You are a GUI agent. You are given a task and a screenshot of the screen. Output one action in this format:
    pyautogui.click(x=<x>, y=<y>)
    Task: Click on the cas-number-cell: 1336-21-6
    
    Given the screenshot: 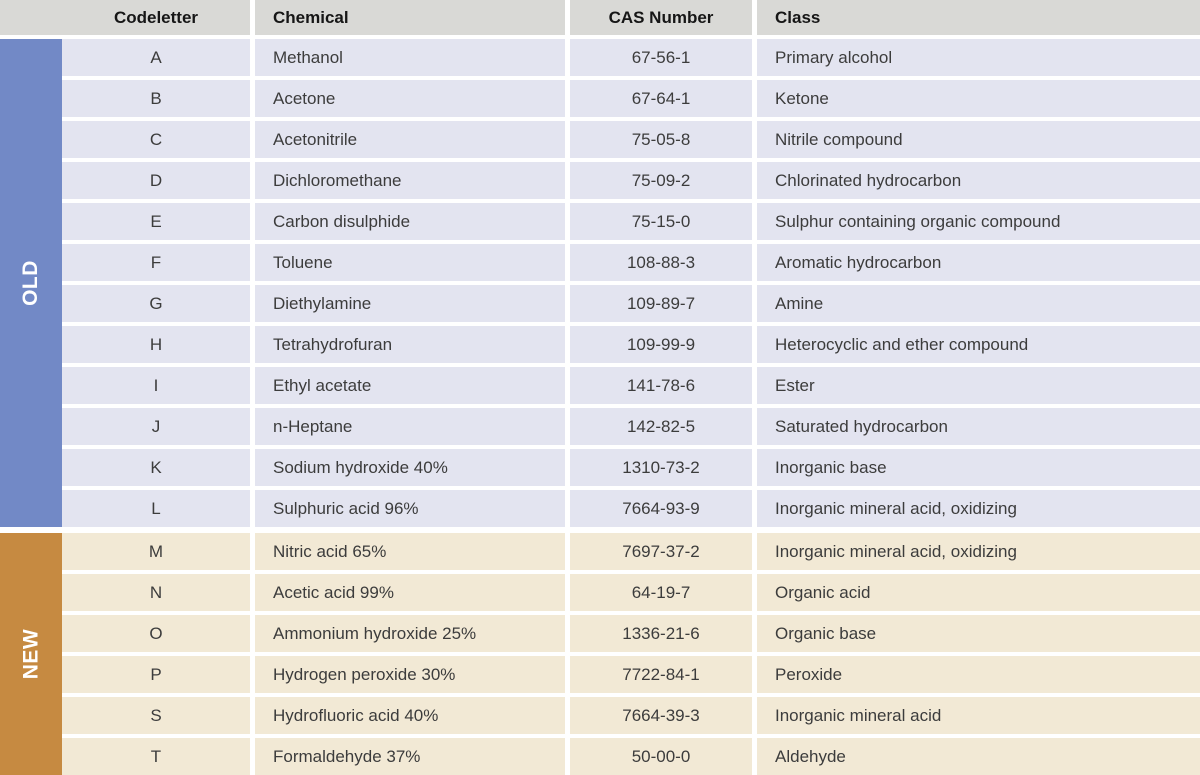 What is the action you would take?
    pyautogui.click(x=661, y=633)
    